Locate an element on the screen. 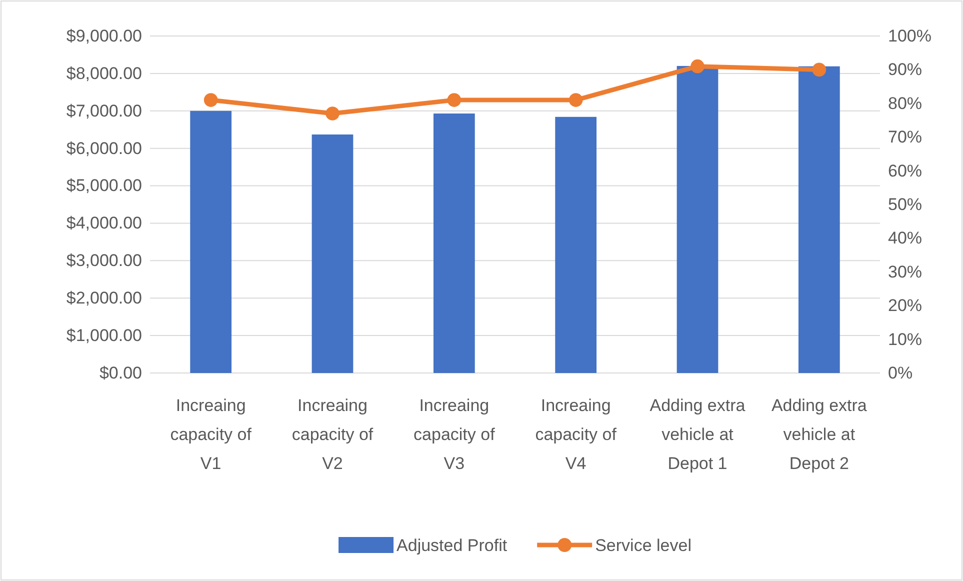 The width and height of the screenshot is (963, 581). y-tick-label: $0.00 is located at coordinates (120, 372).